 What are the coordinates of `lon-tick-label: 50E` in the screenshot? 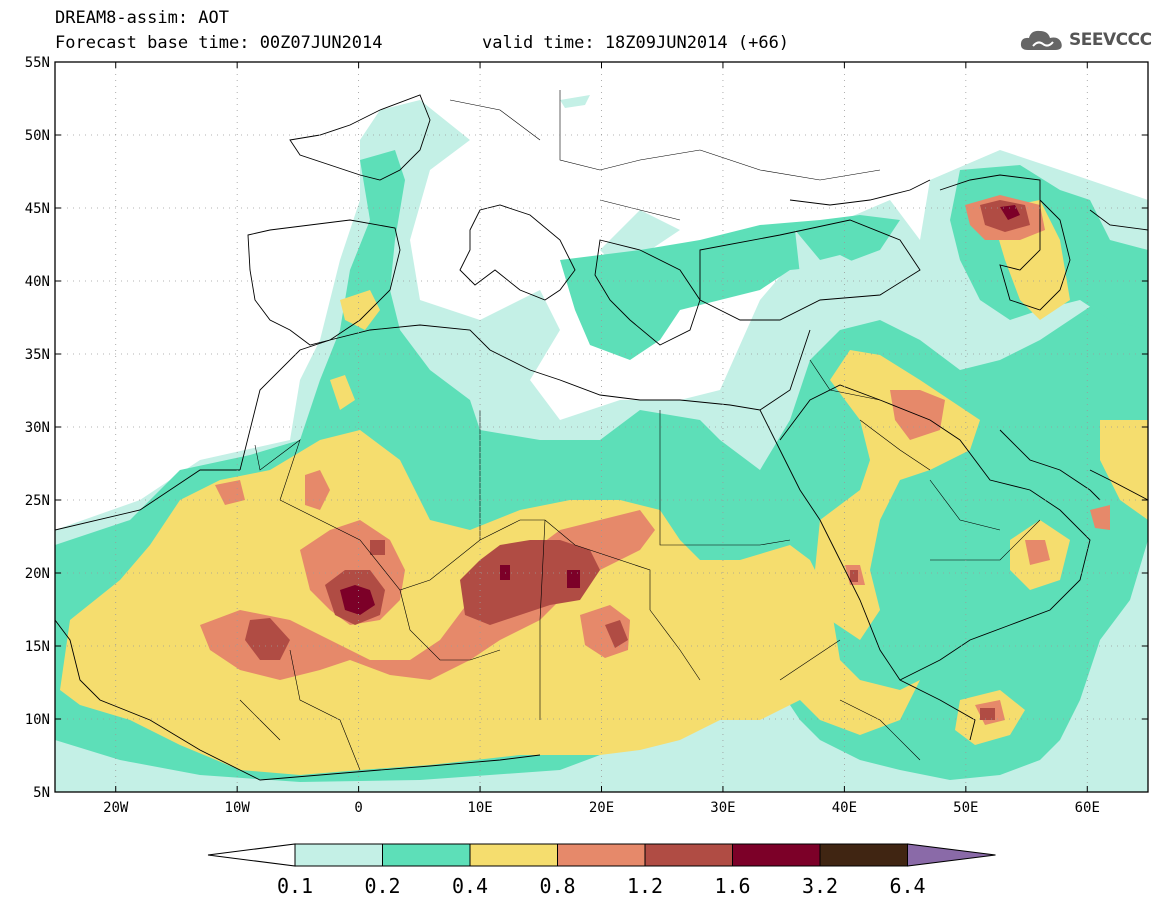 It's located at (965, 808).